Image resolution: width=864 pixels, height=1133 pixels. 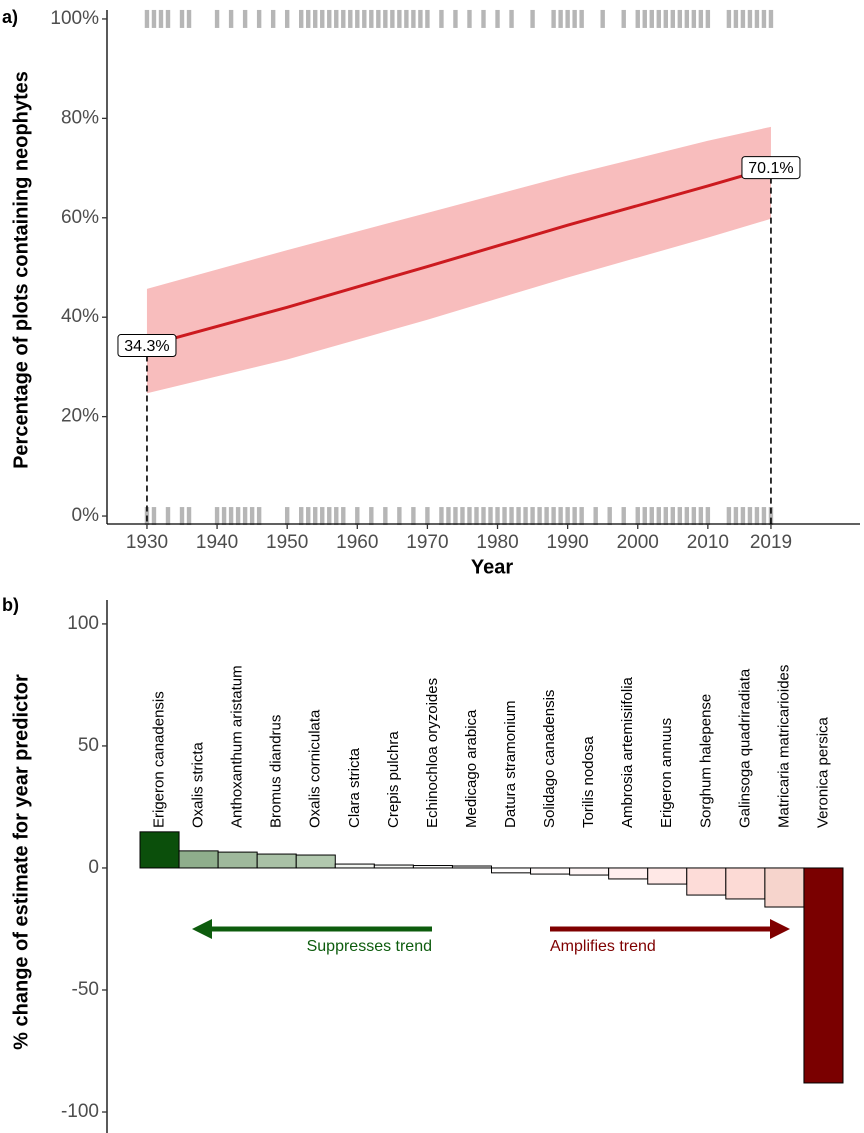 What do you see at coordinates (86, 515) in the screenshot?
I see `y-tick-label: 0%` at bounding box center [86, 515].